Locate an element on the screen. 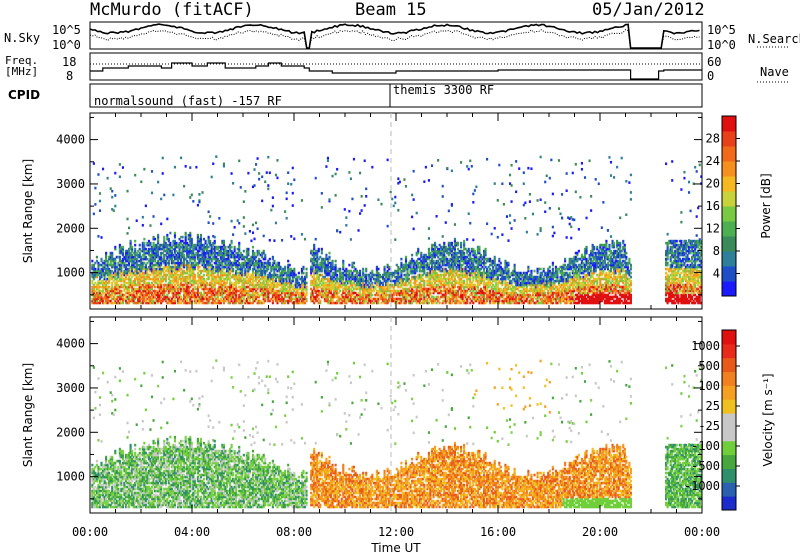 The image size is (800, 554). cpid-segment-1: normalsound (fast) -157 RF is located at coordinates (188, 101).